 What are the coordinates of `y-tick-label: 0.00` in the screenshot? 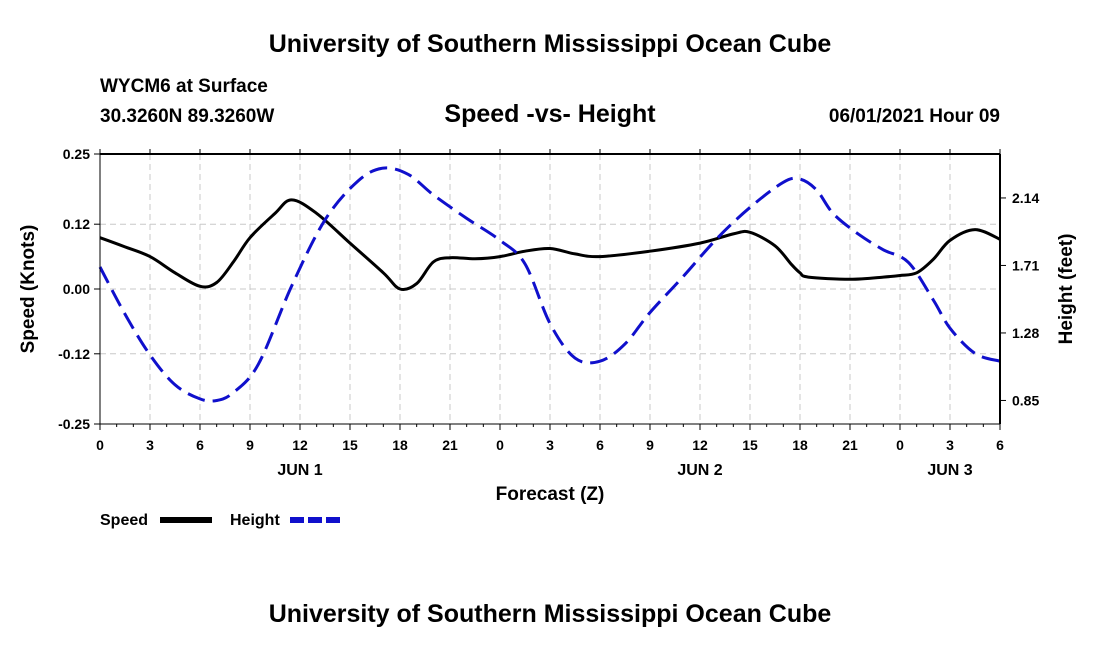 It's located at (76, 289).